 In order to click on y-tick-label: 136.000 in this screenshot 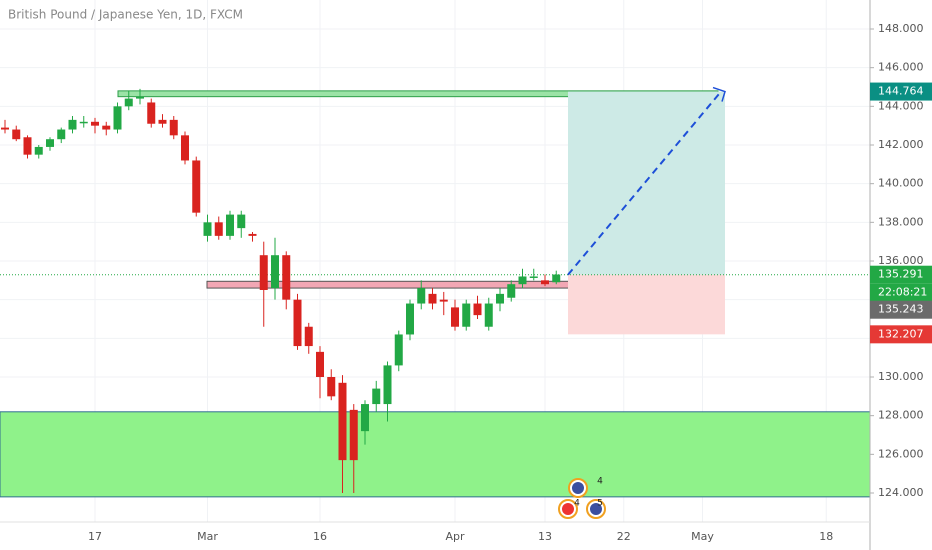, I will do `click(901, 260)`.